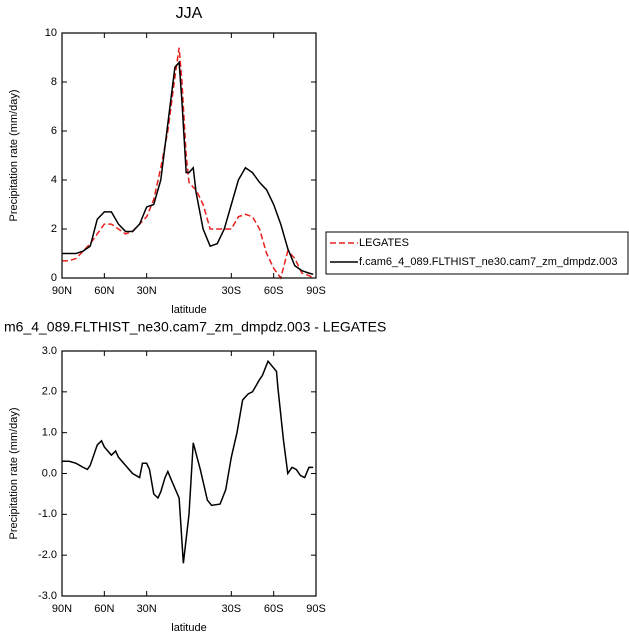 The width and height of the screenshot is (629, 641). Describe the element at coordinates (47, 596) in the screenshot. I see `y-tick-label: -3.0` at that location.